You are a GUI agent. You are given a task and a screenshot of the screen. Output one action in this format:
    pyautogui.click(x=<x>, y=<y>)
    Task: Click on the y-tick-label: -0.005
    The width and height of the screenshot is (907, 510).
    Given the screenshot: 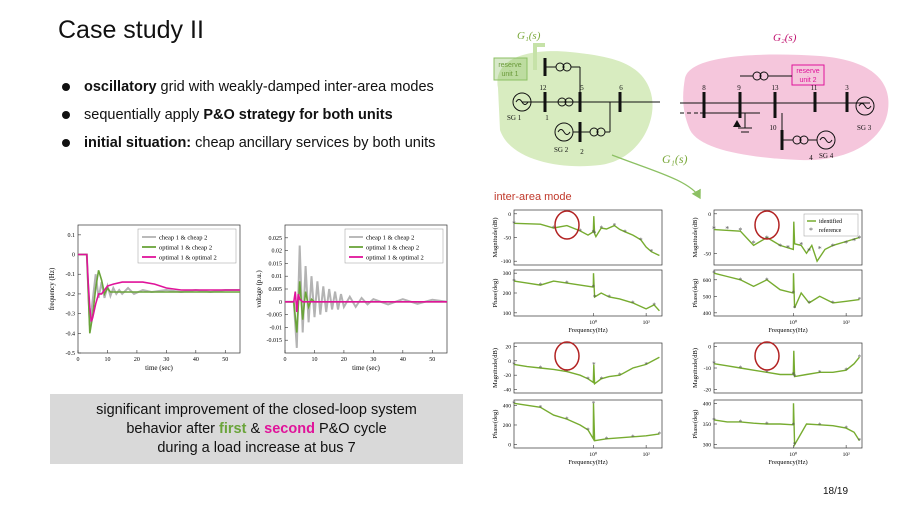 What is the action you would take?
    pyautogui.click(x=275, y=316)
    